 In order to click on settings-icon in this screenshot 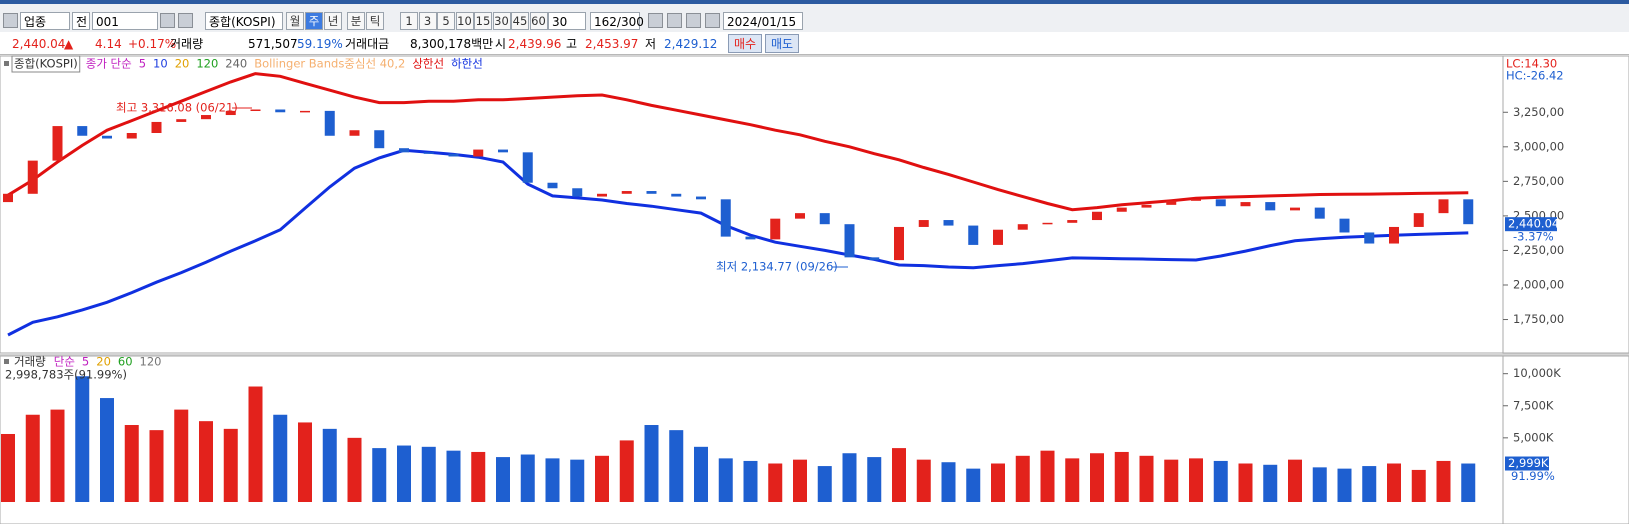, I will do `click(712, 20)`.